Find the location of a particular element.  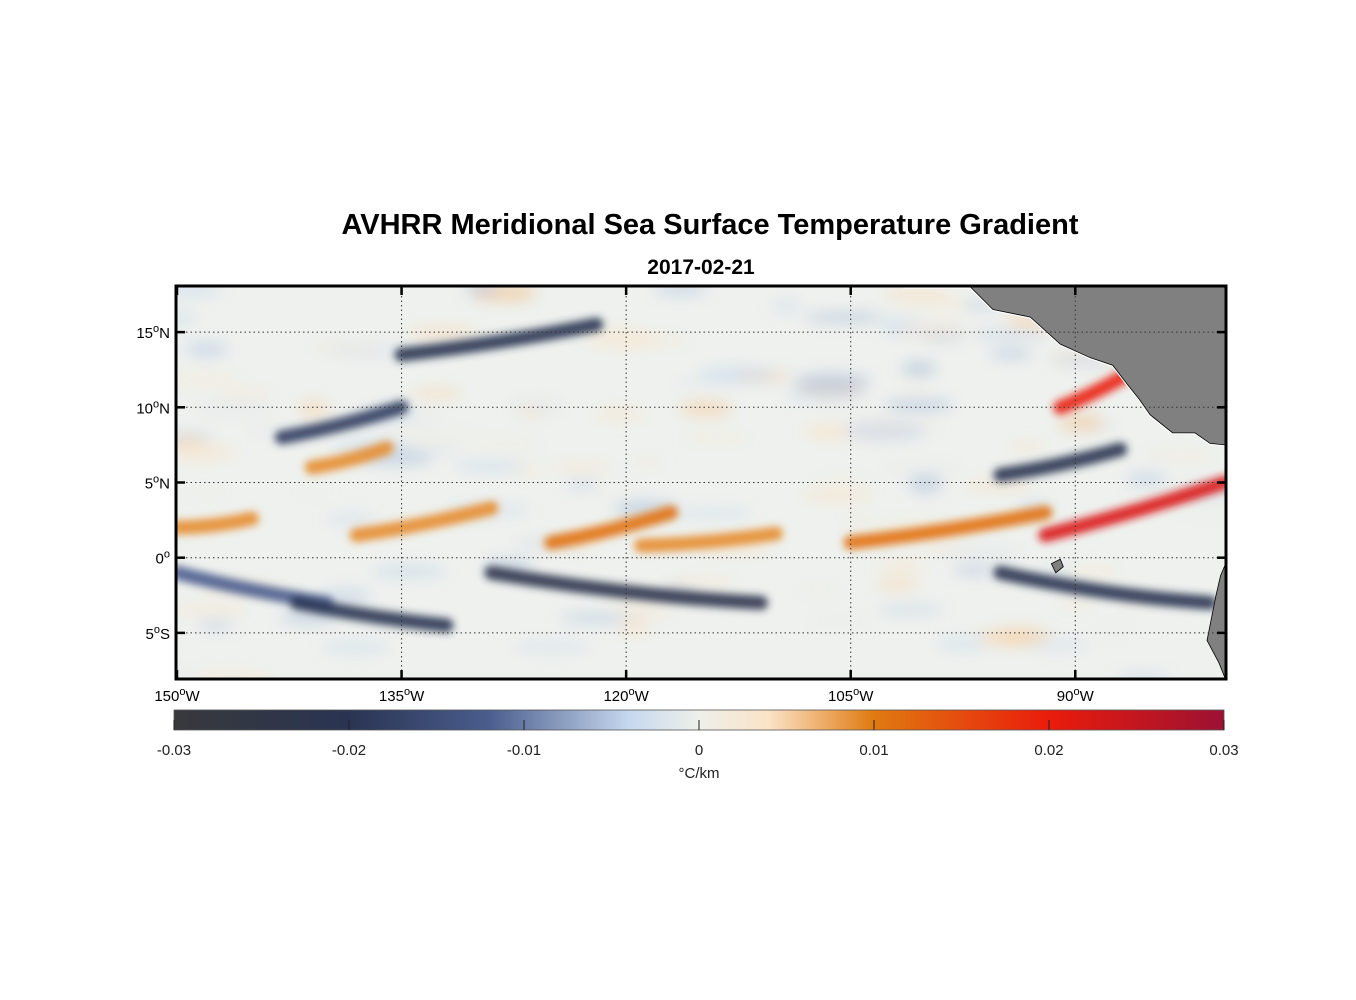

colorbar-tick-label: -0.03 is located at coordinates (174, 750).